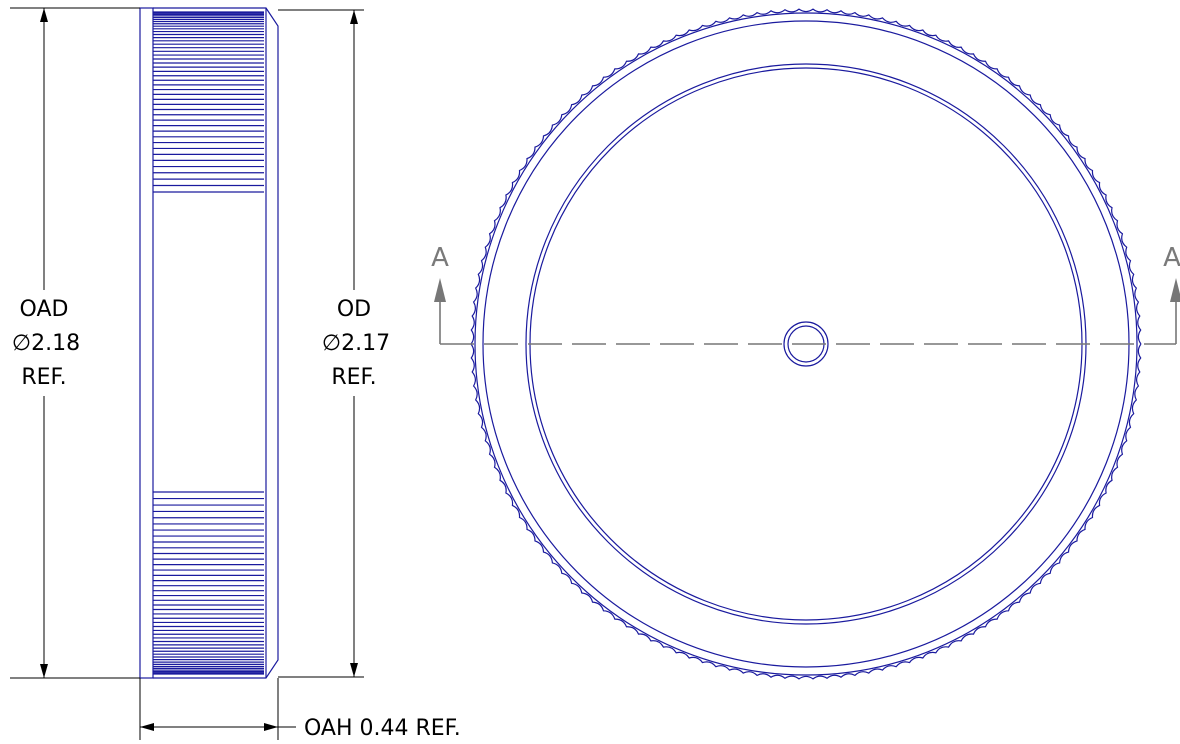 The width and height of the screenshot is (1180, 744). I want to click on oad-value: ∅2.18, so click(46, 343).